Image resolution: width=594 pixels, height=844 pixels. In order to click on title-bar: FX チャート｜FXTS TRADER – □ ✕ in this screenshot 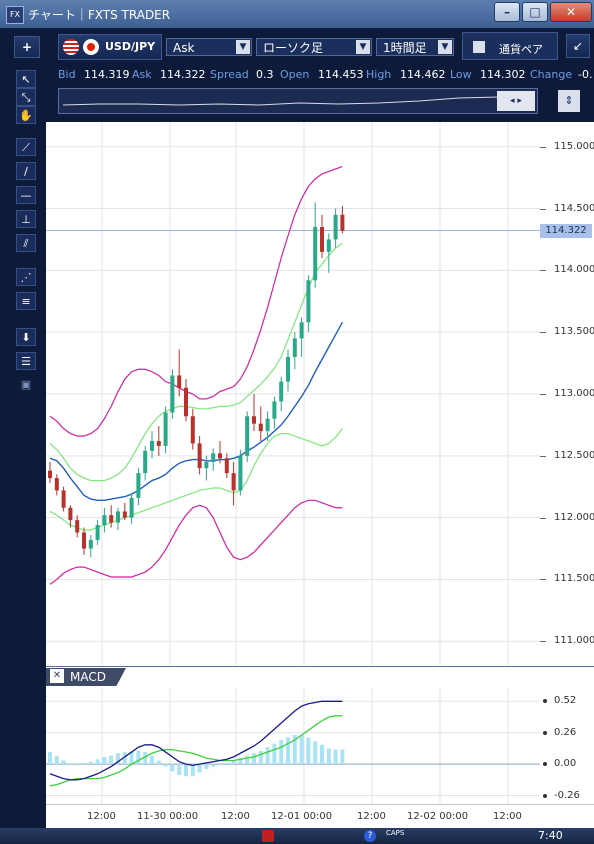, I will do `click(297, 14)`.